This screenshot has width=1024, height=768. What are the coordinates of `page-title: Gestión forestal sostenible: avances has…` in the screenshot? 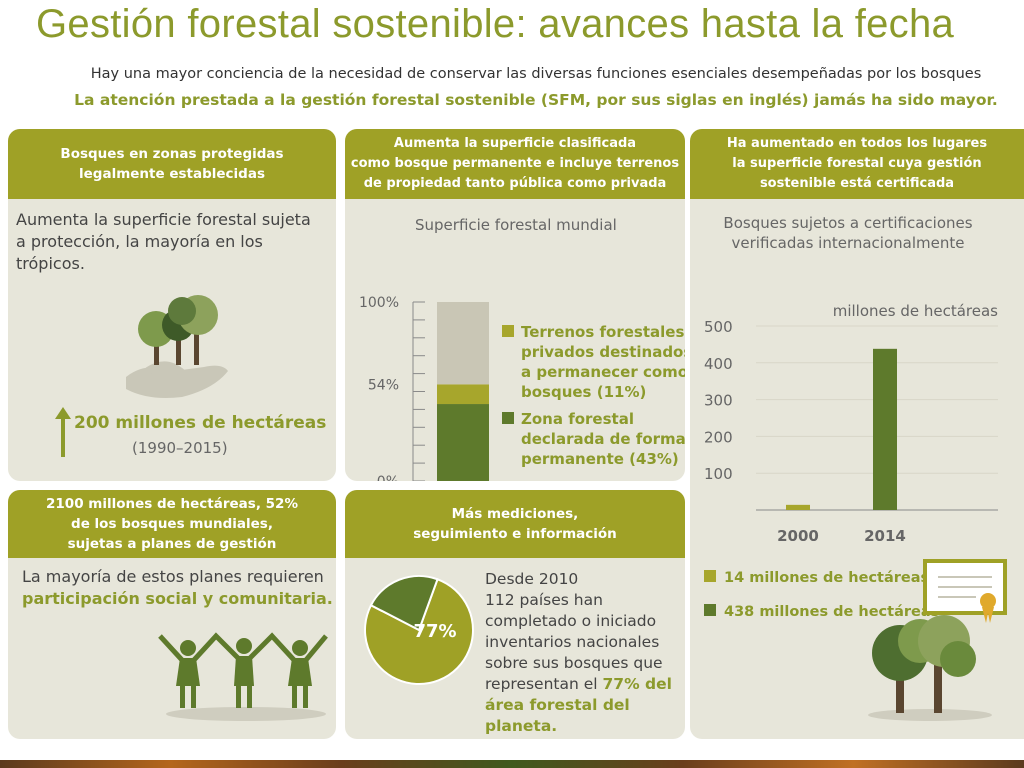 It's located at (495, 24).